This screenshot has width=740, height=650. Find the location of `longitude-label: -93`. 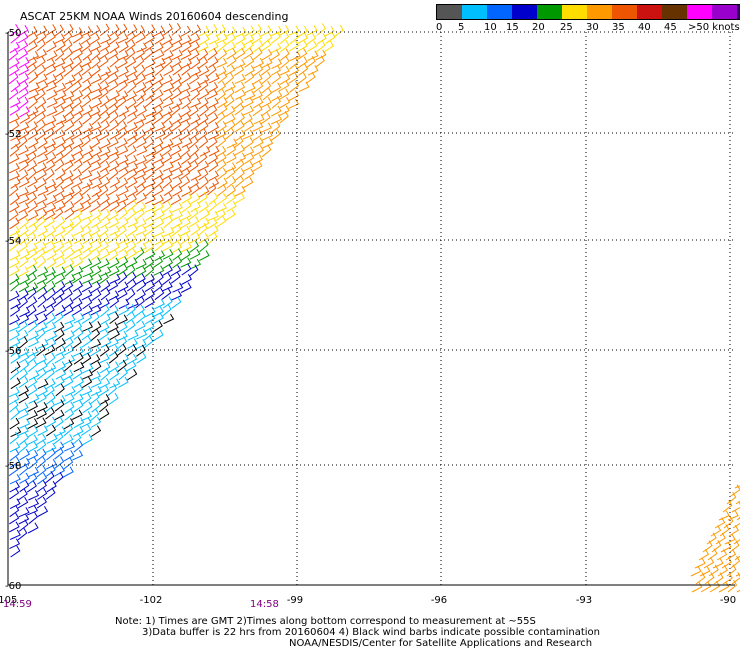

longitude-label: -93 is located at coordinates (584, 600).